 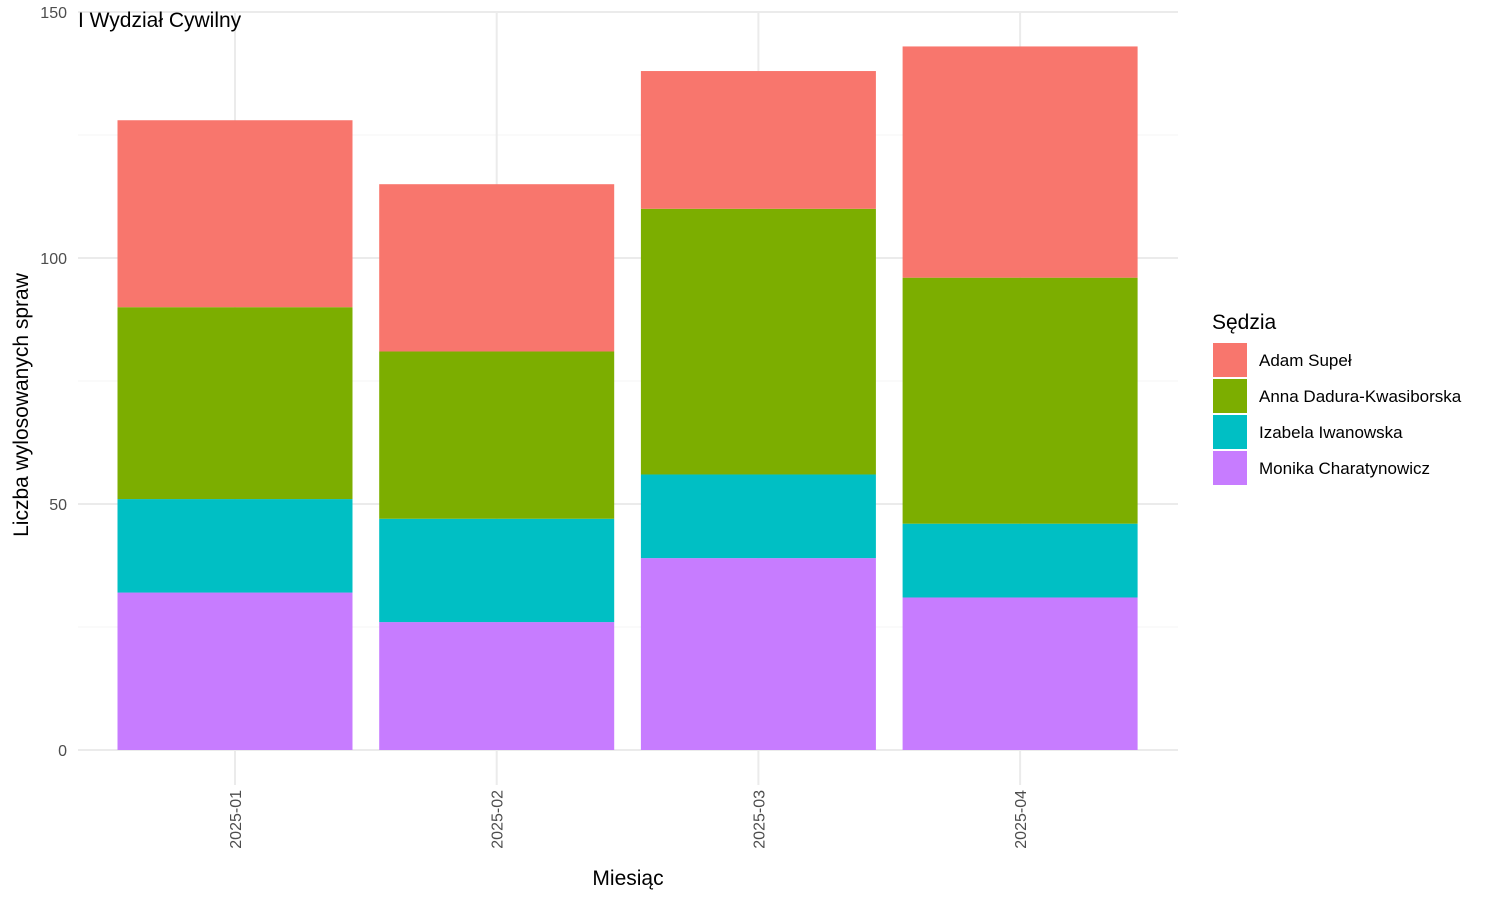 I want to click on y-tick-label: 150, so click(x=53, y=13).